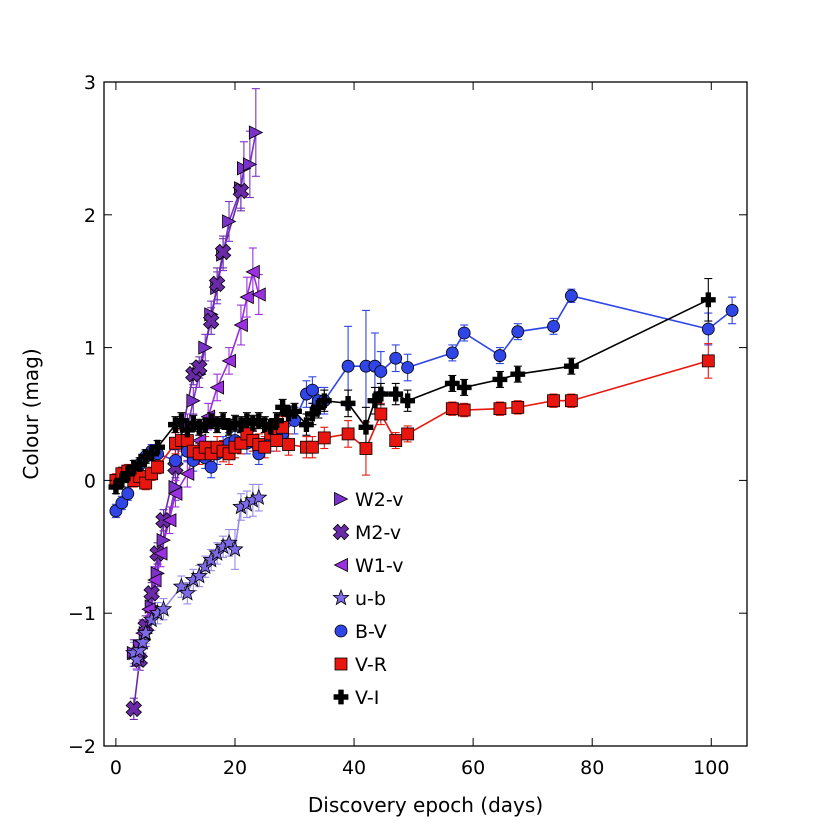 Image resolution: width=830 pixels, height=830 pixels. I want to click on legend-item-b-v: B-V, so click(360, 632).